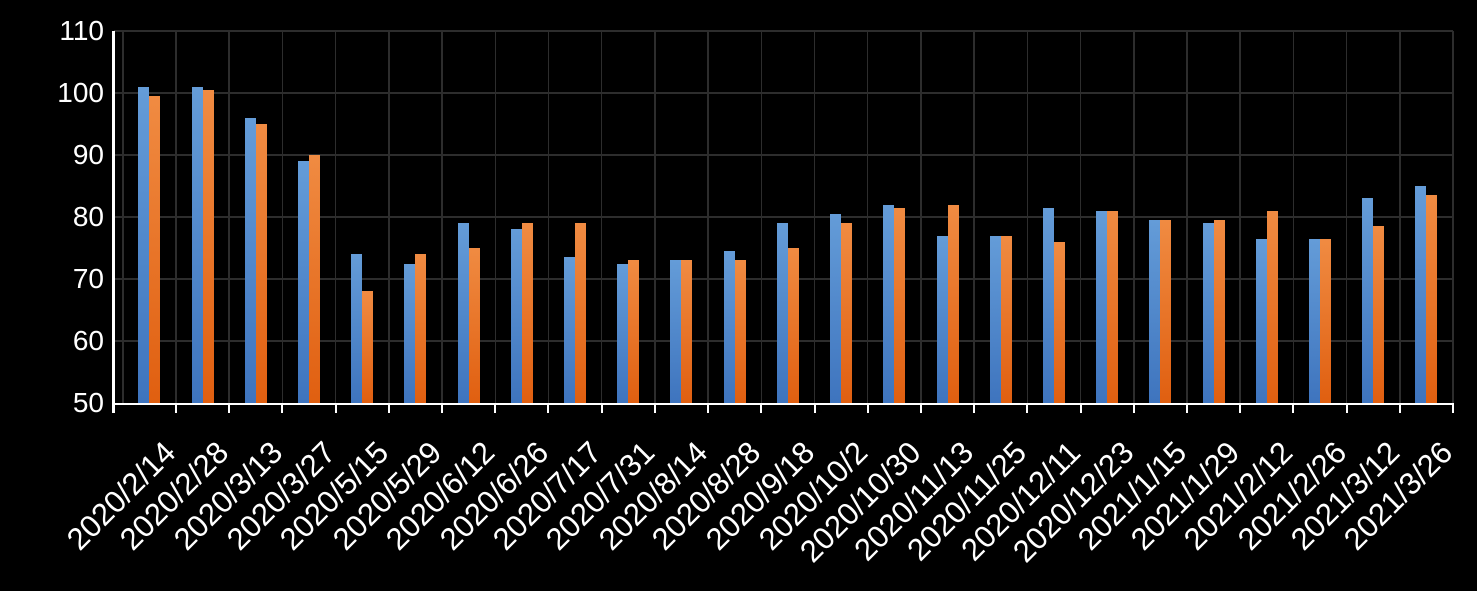 The width and height of the screenshot is (1477, 591). I want to click on y-axis-label: 60, so click(88, 340).